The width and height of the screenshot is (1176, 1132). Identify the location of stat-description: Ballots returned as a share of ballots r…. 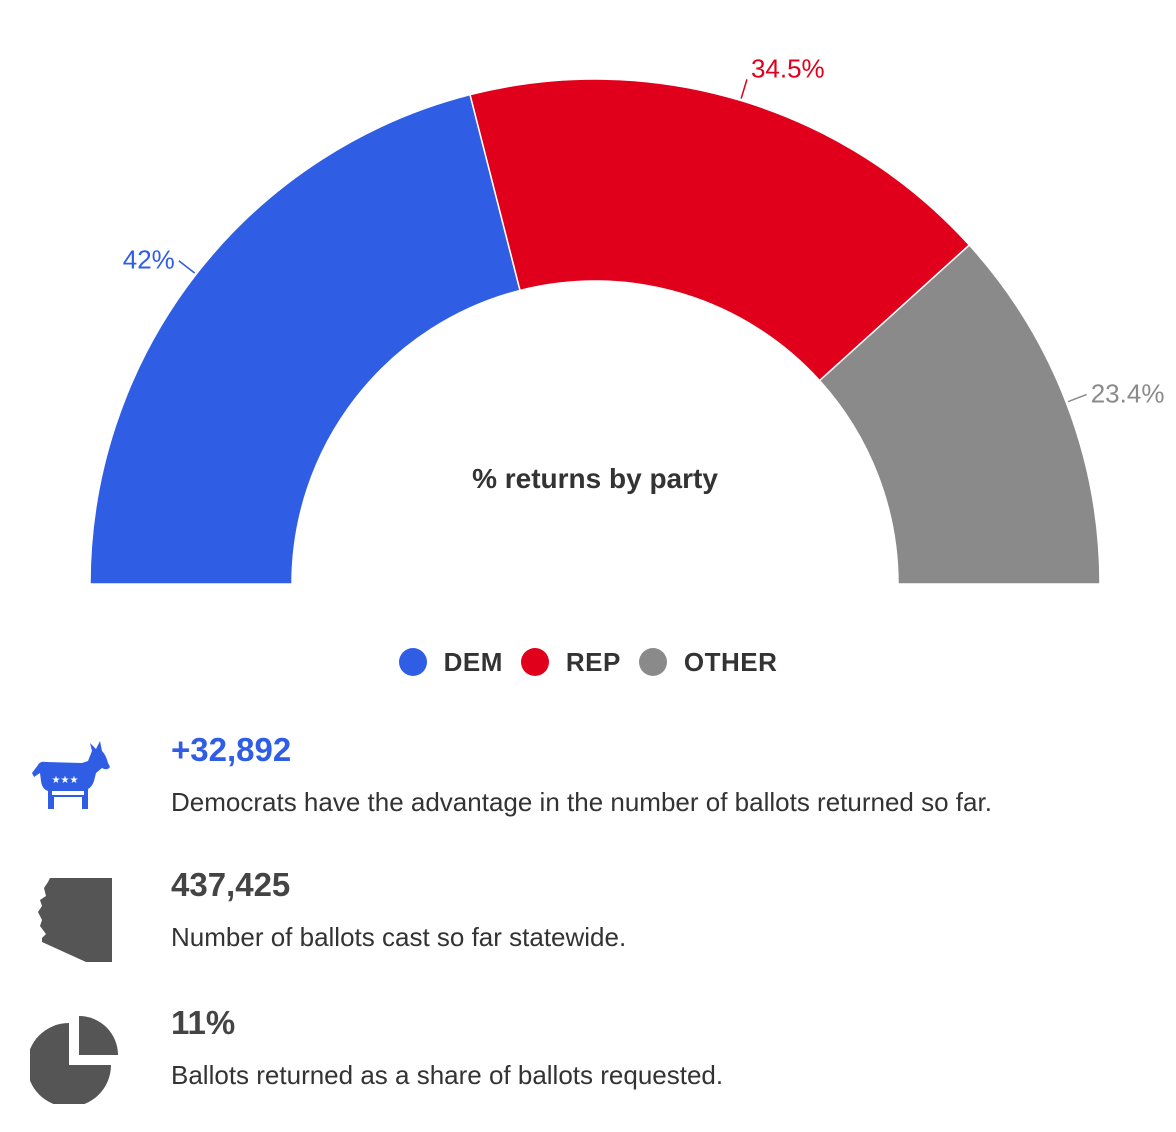
(447, 1075).